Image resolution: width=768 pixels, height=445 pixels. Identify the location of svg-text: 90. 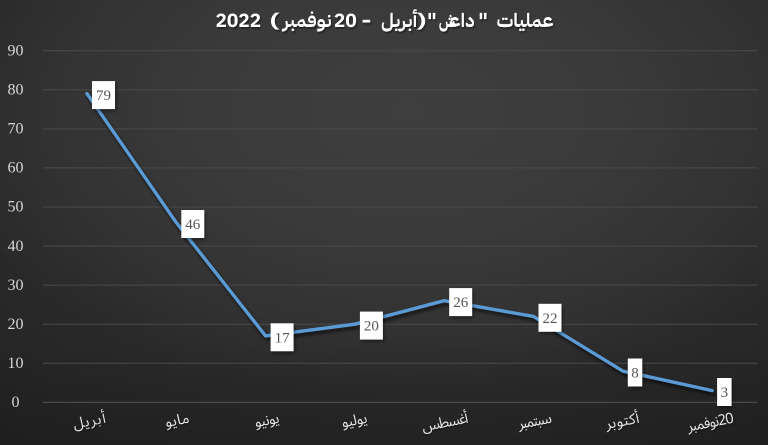
(16, 51).